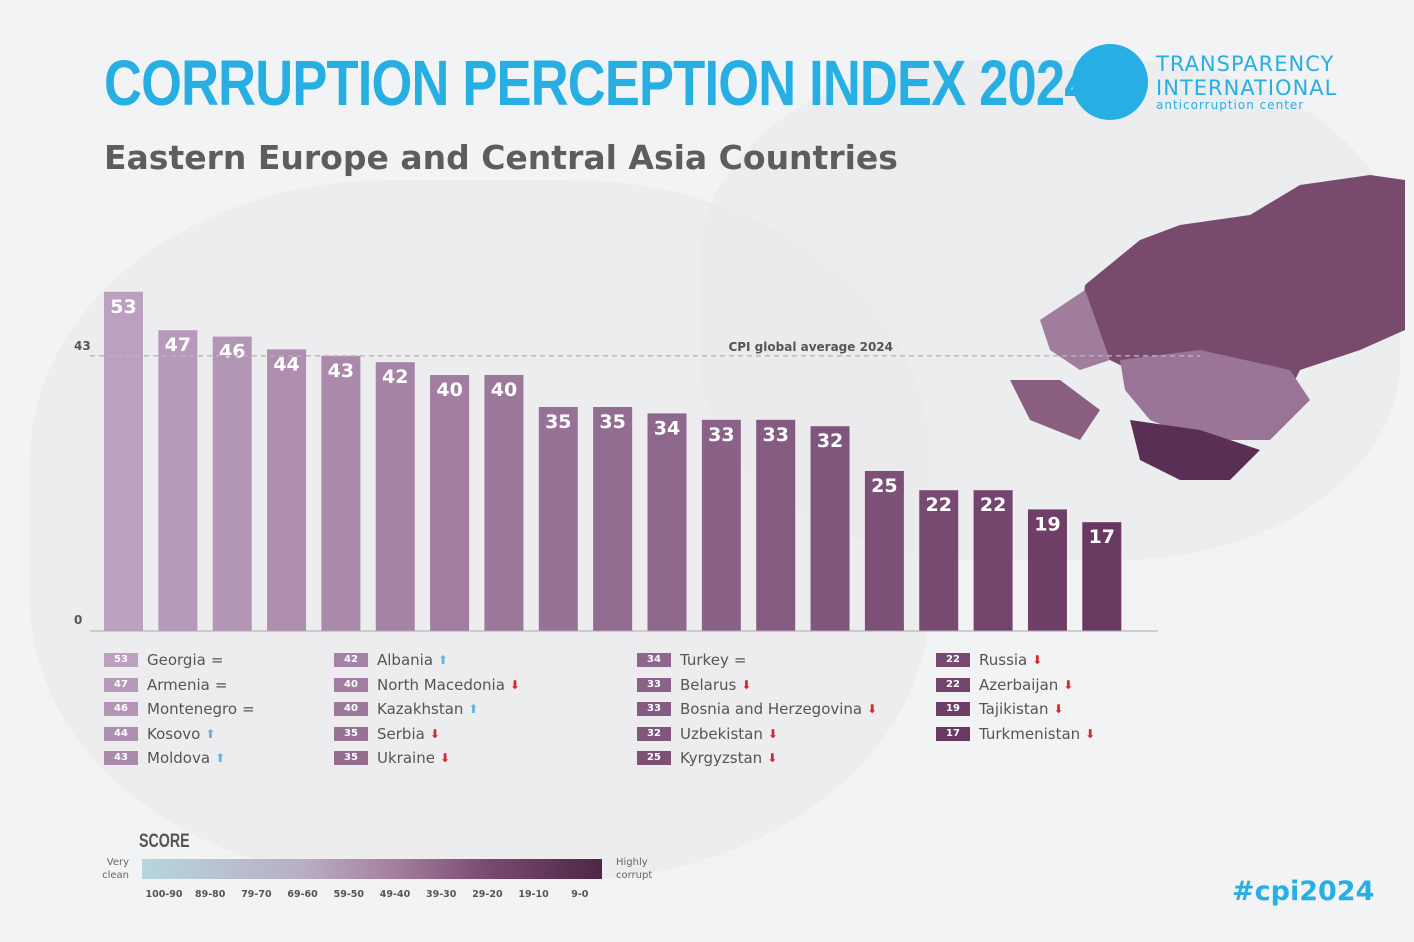 Image resolution: width=1414 pixels, height=942 pixels. I want to click on legend-item: 35 Serbia ⬇, so click(387, 734).